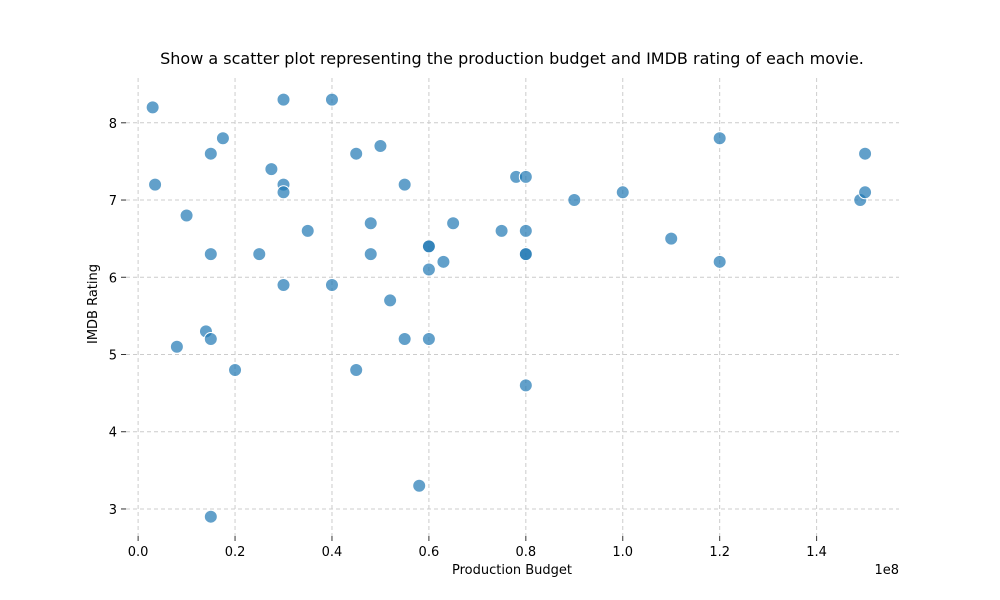 The width and height of the screenshot is (1000, 600). I want to click on y-tick-label: 7, so click(113, 201).